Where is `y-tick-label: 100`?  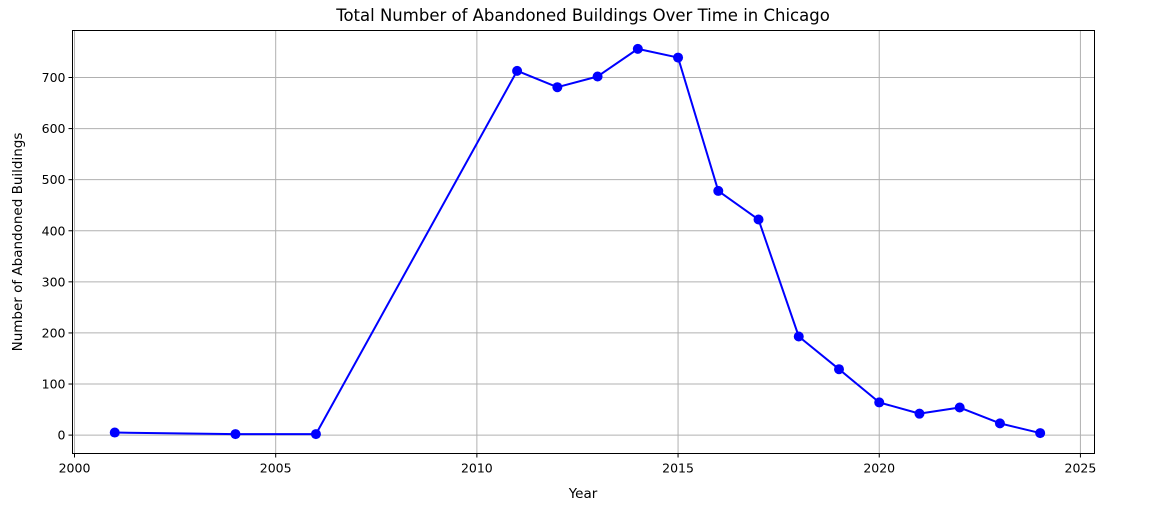
y-tick-label: 100 is located at coordinates (54, 384).